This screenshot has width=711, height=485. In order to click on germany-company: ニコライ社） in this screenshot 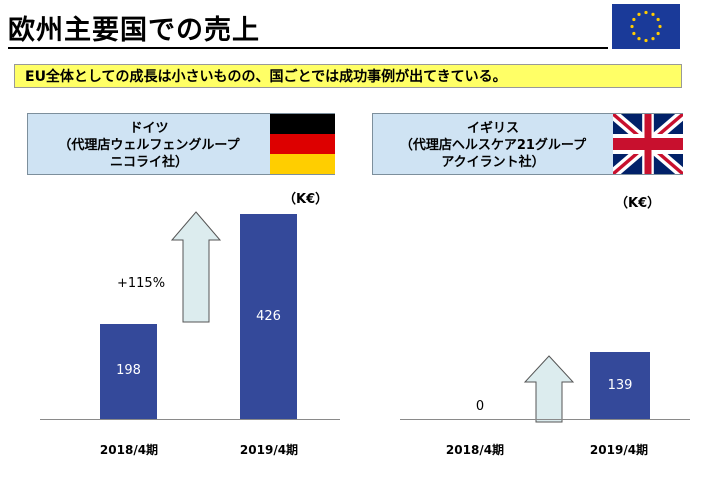, I will do `click(148, 162)`.